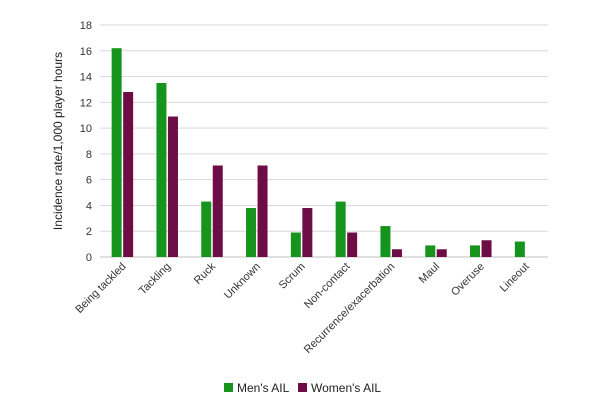 The width and height of the screenshot is (614, 419). Describe the element at coordinates (468, 280) in the screenshot. I see `x-tick-label: Overuse` at that location.